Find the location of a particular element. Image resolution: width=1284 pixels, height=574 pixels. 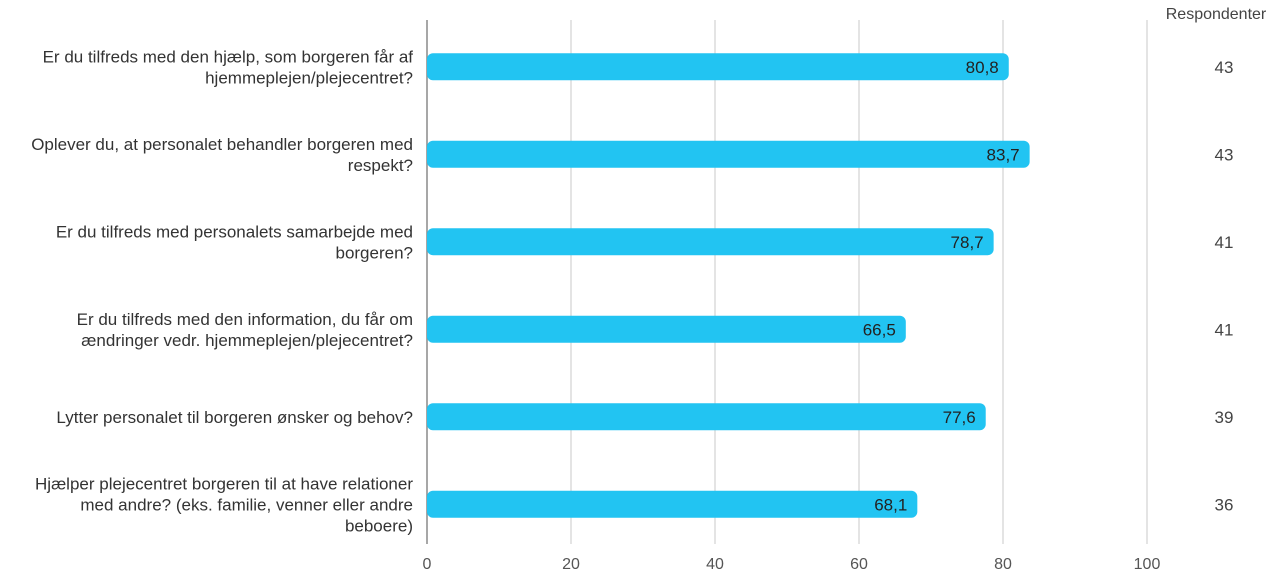

x-tick-label: 60 is located at coordinates (859, 564).